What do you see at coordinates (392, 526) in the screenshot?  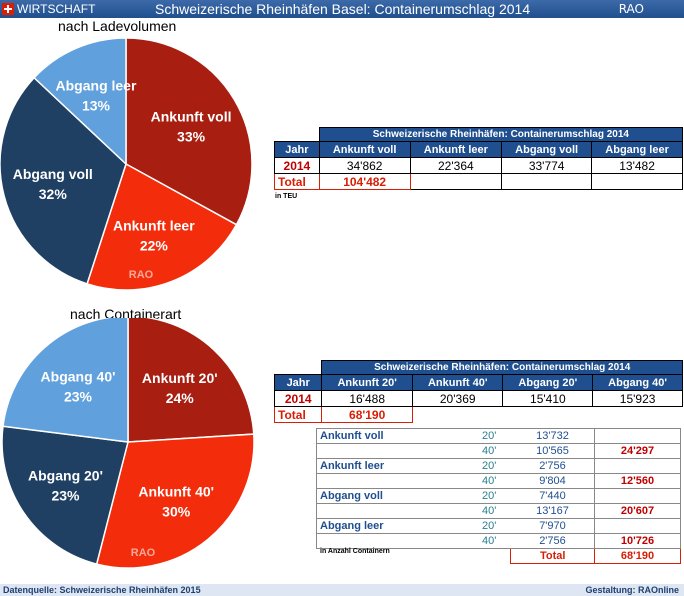 I see `details-cell: Abgang leer` at bounding box center [392, 526].